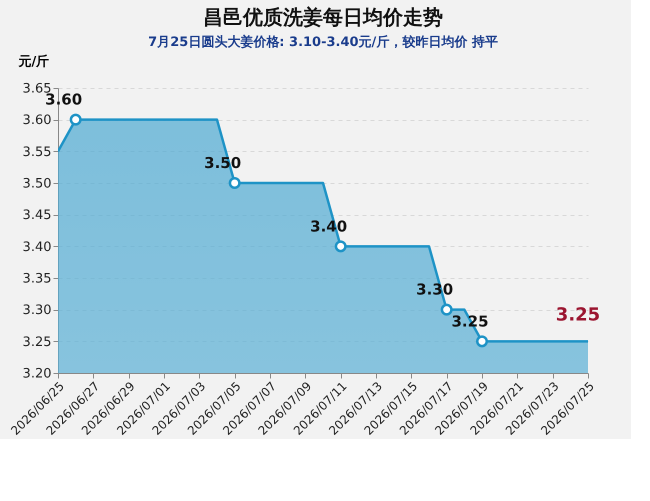 Image resolution: width=650 pixels, height=501 pixels. What do you see at coordinates (37, 279) in the screenshot?
I see `y-tick-label: 3.35` at bounding box center [37, 279].